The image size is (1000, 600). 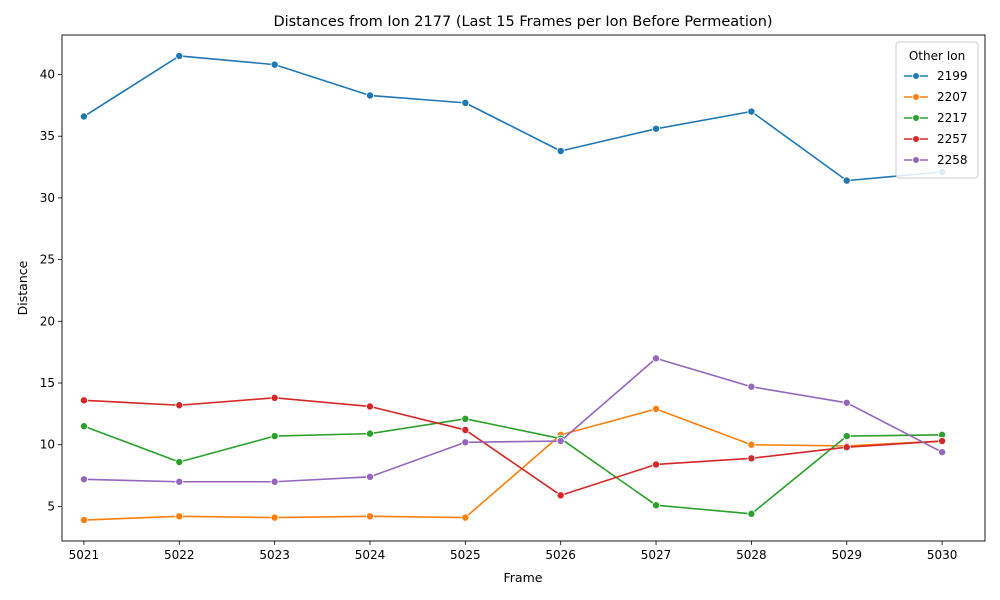 I want to click on legend-label-2257: 2257, so click(x=952, y=139).